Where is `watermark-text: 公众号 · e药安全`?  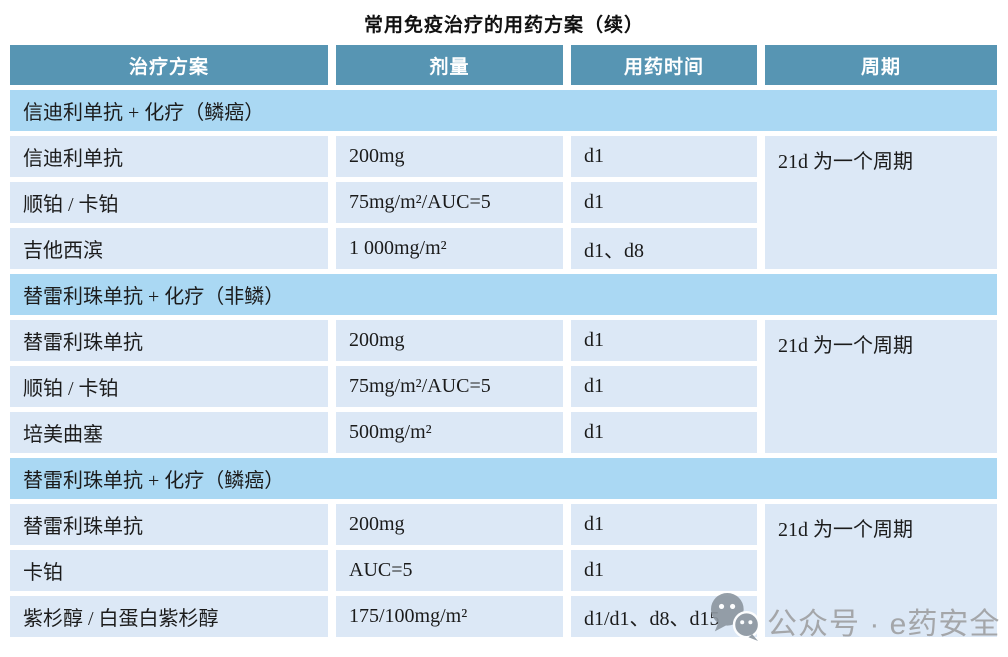
watermark-text: 公众号 · e药安全 is located at coordinates (884, 624).